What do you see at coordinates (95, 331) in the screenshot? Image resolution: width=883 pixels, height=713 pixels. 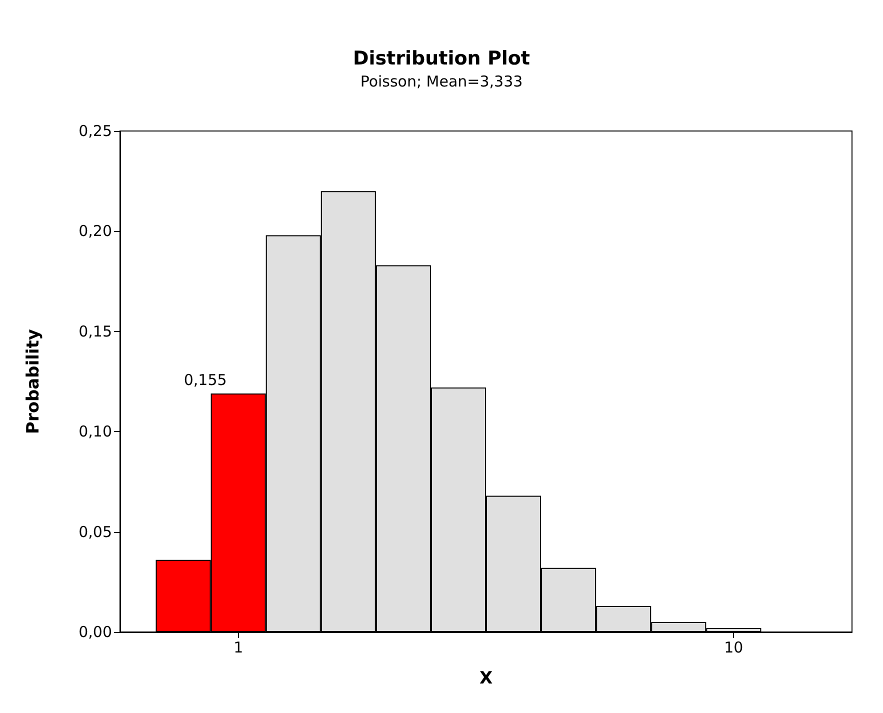 I see `y-tick-label: 0,15` at bounding box center [95, 331].